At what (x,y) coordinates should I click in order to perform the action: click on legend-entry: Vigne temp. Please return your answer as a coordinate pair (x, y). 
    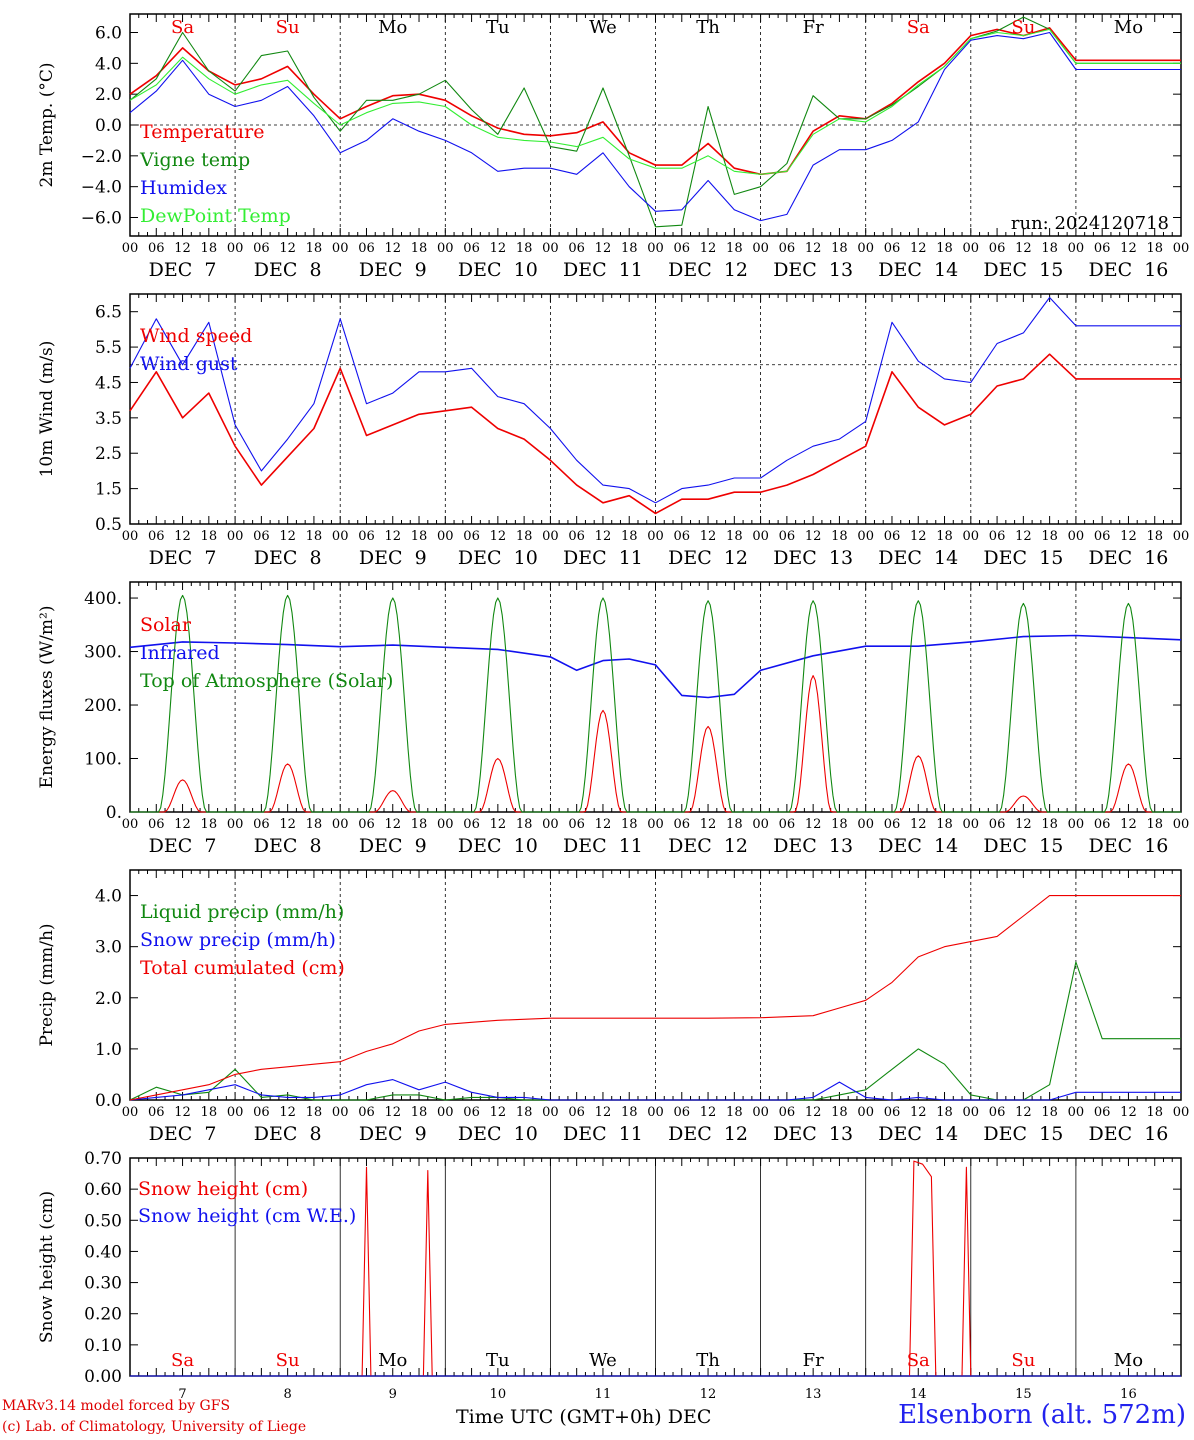
    Looking at the image, I should click on (194, 160).